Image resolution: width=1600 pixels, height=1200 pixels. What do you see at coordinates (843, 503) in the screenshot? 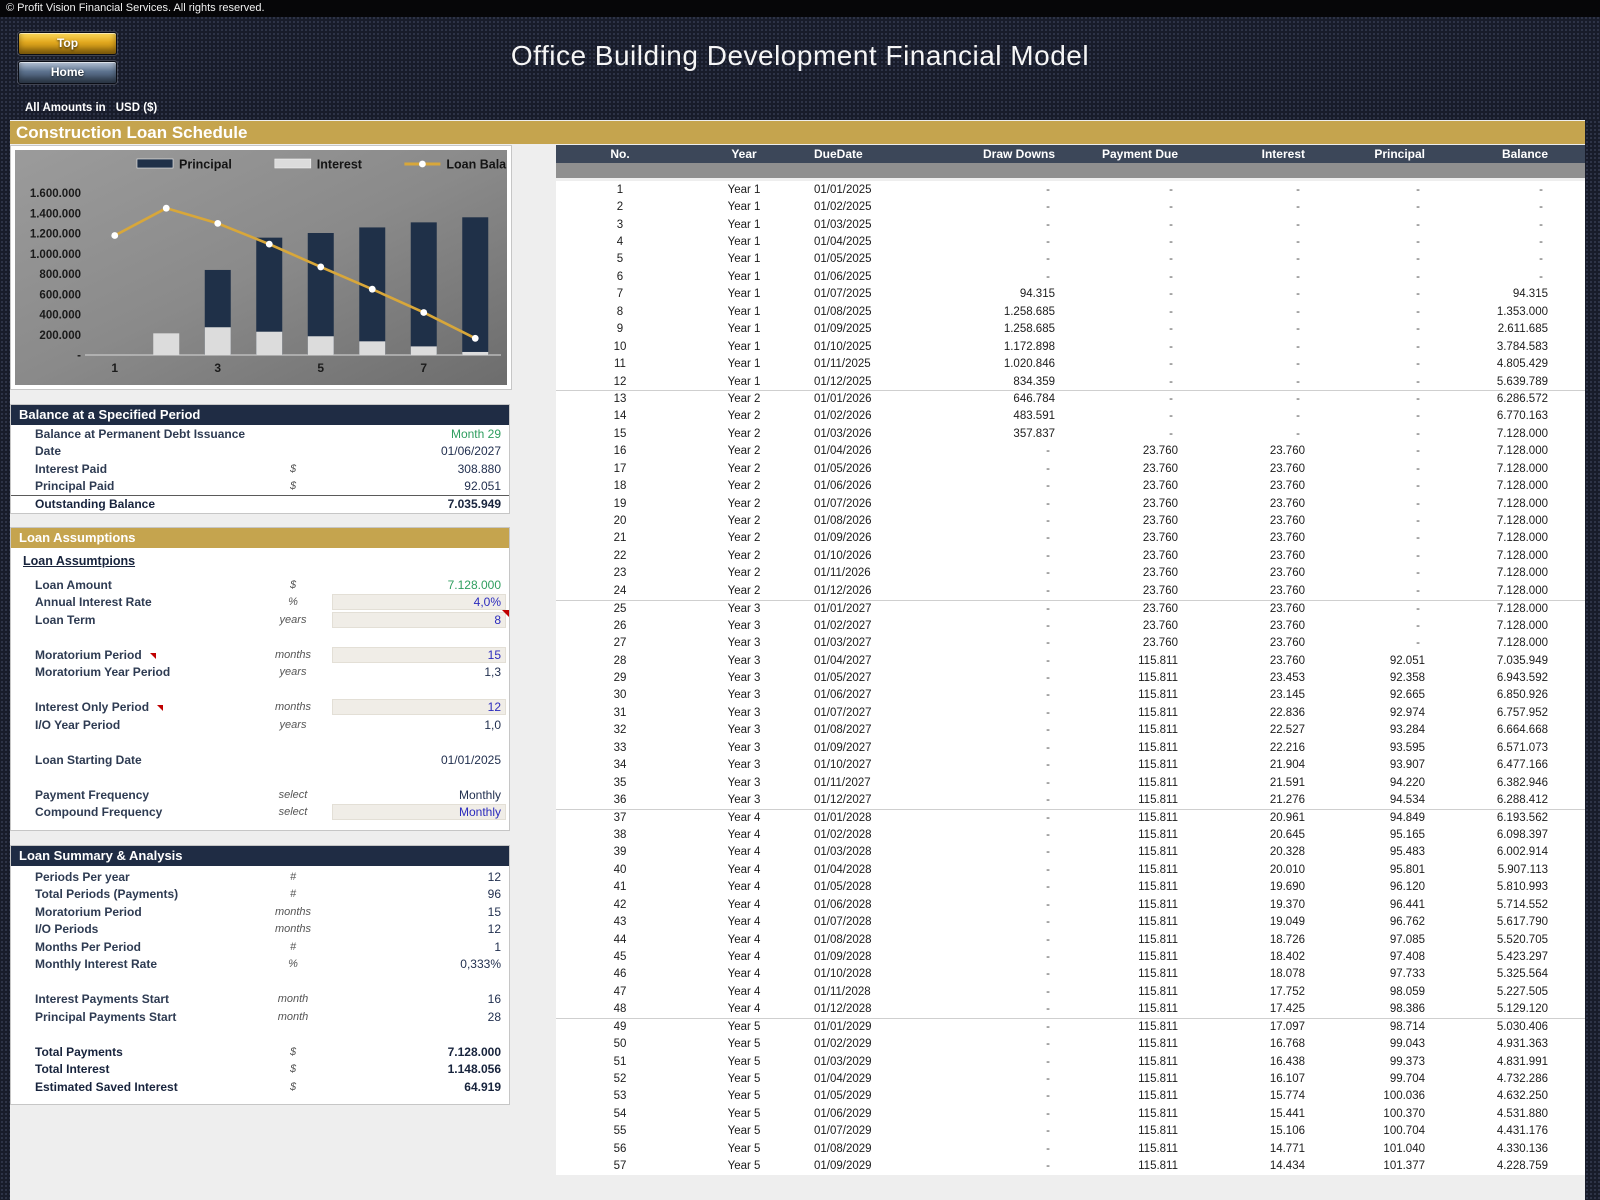
I see `cell-dd: 01/07/2026` at bounding box center [843, 503].